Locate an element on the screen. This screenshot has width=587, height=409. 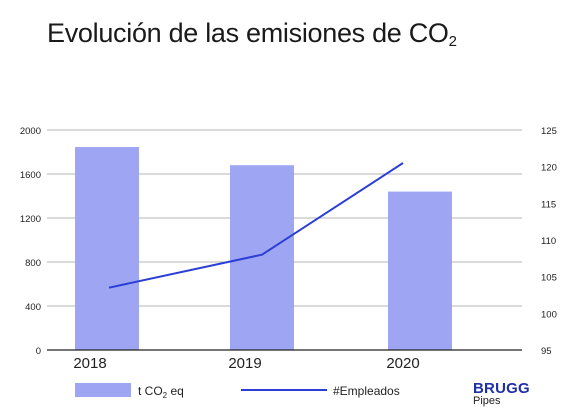
brand-logo: BRUGG Pipes is located at coordinates (501, 394).